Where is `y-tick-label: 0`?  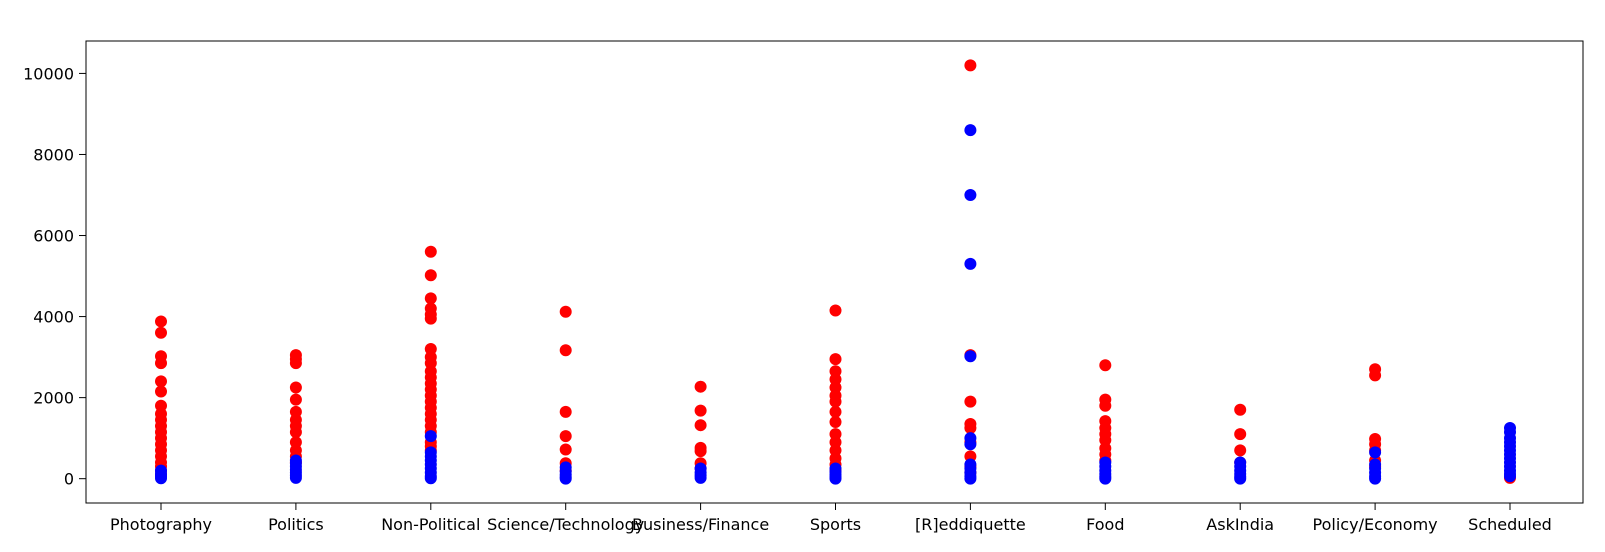 y-tick-label: 0 is located at coordinates (69, 479).